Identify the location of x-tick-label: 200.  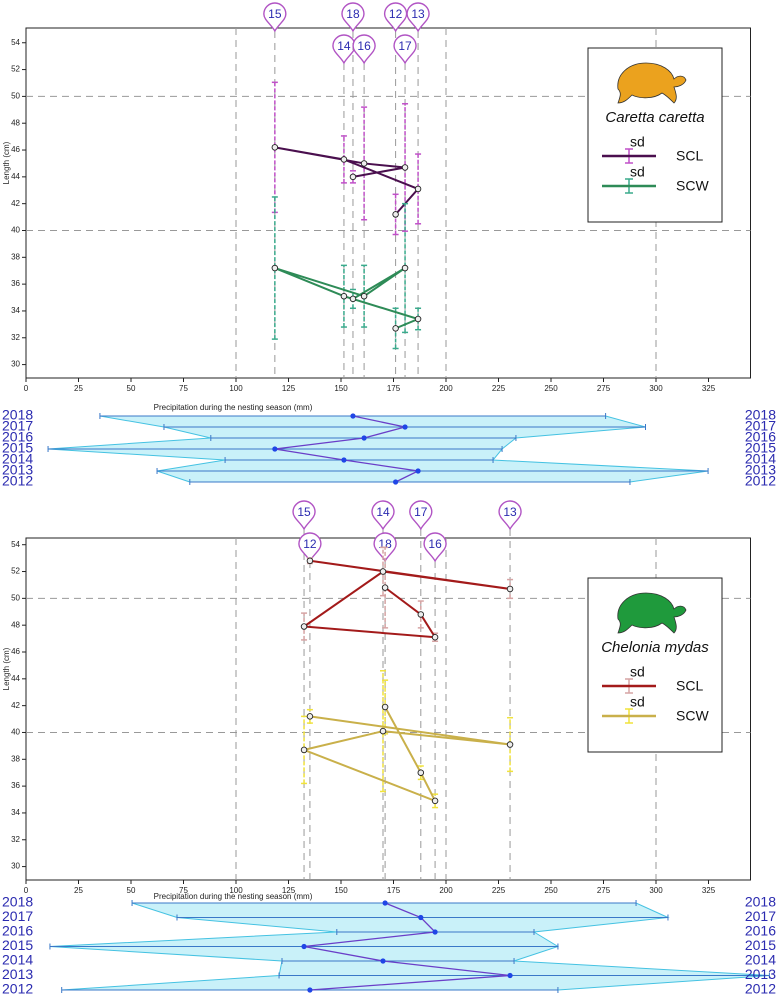
(446, 890).